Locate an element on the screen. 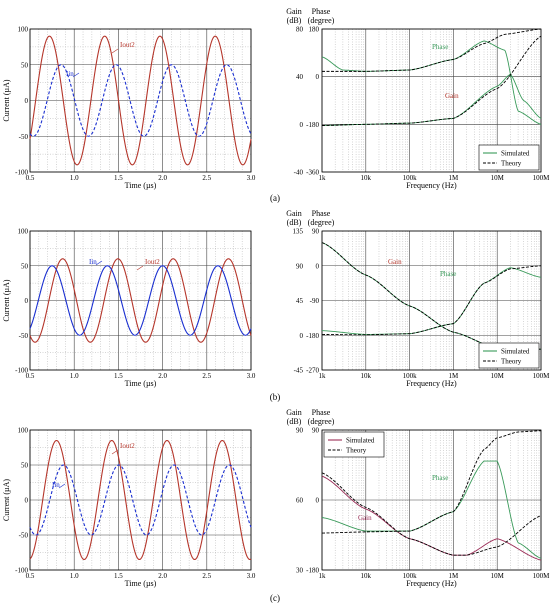  y-tick-label: -50 is located at coordinates (24, 137).